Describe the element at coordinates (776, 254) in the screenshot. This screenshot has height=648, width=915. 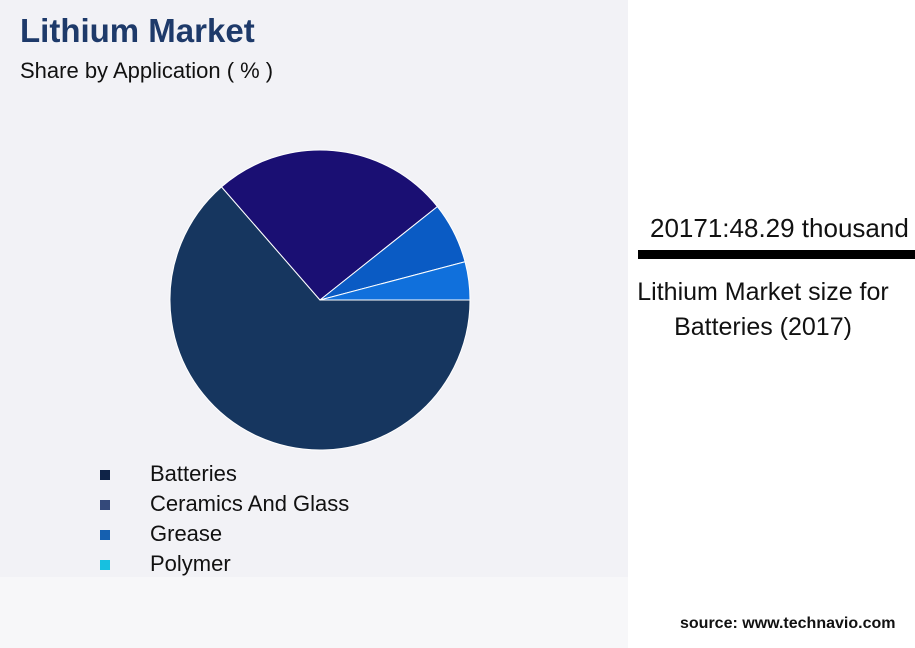
I see `divider` at that location.